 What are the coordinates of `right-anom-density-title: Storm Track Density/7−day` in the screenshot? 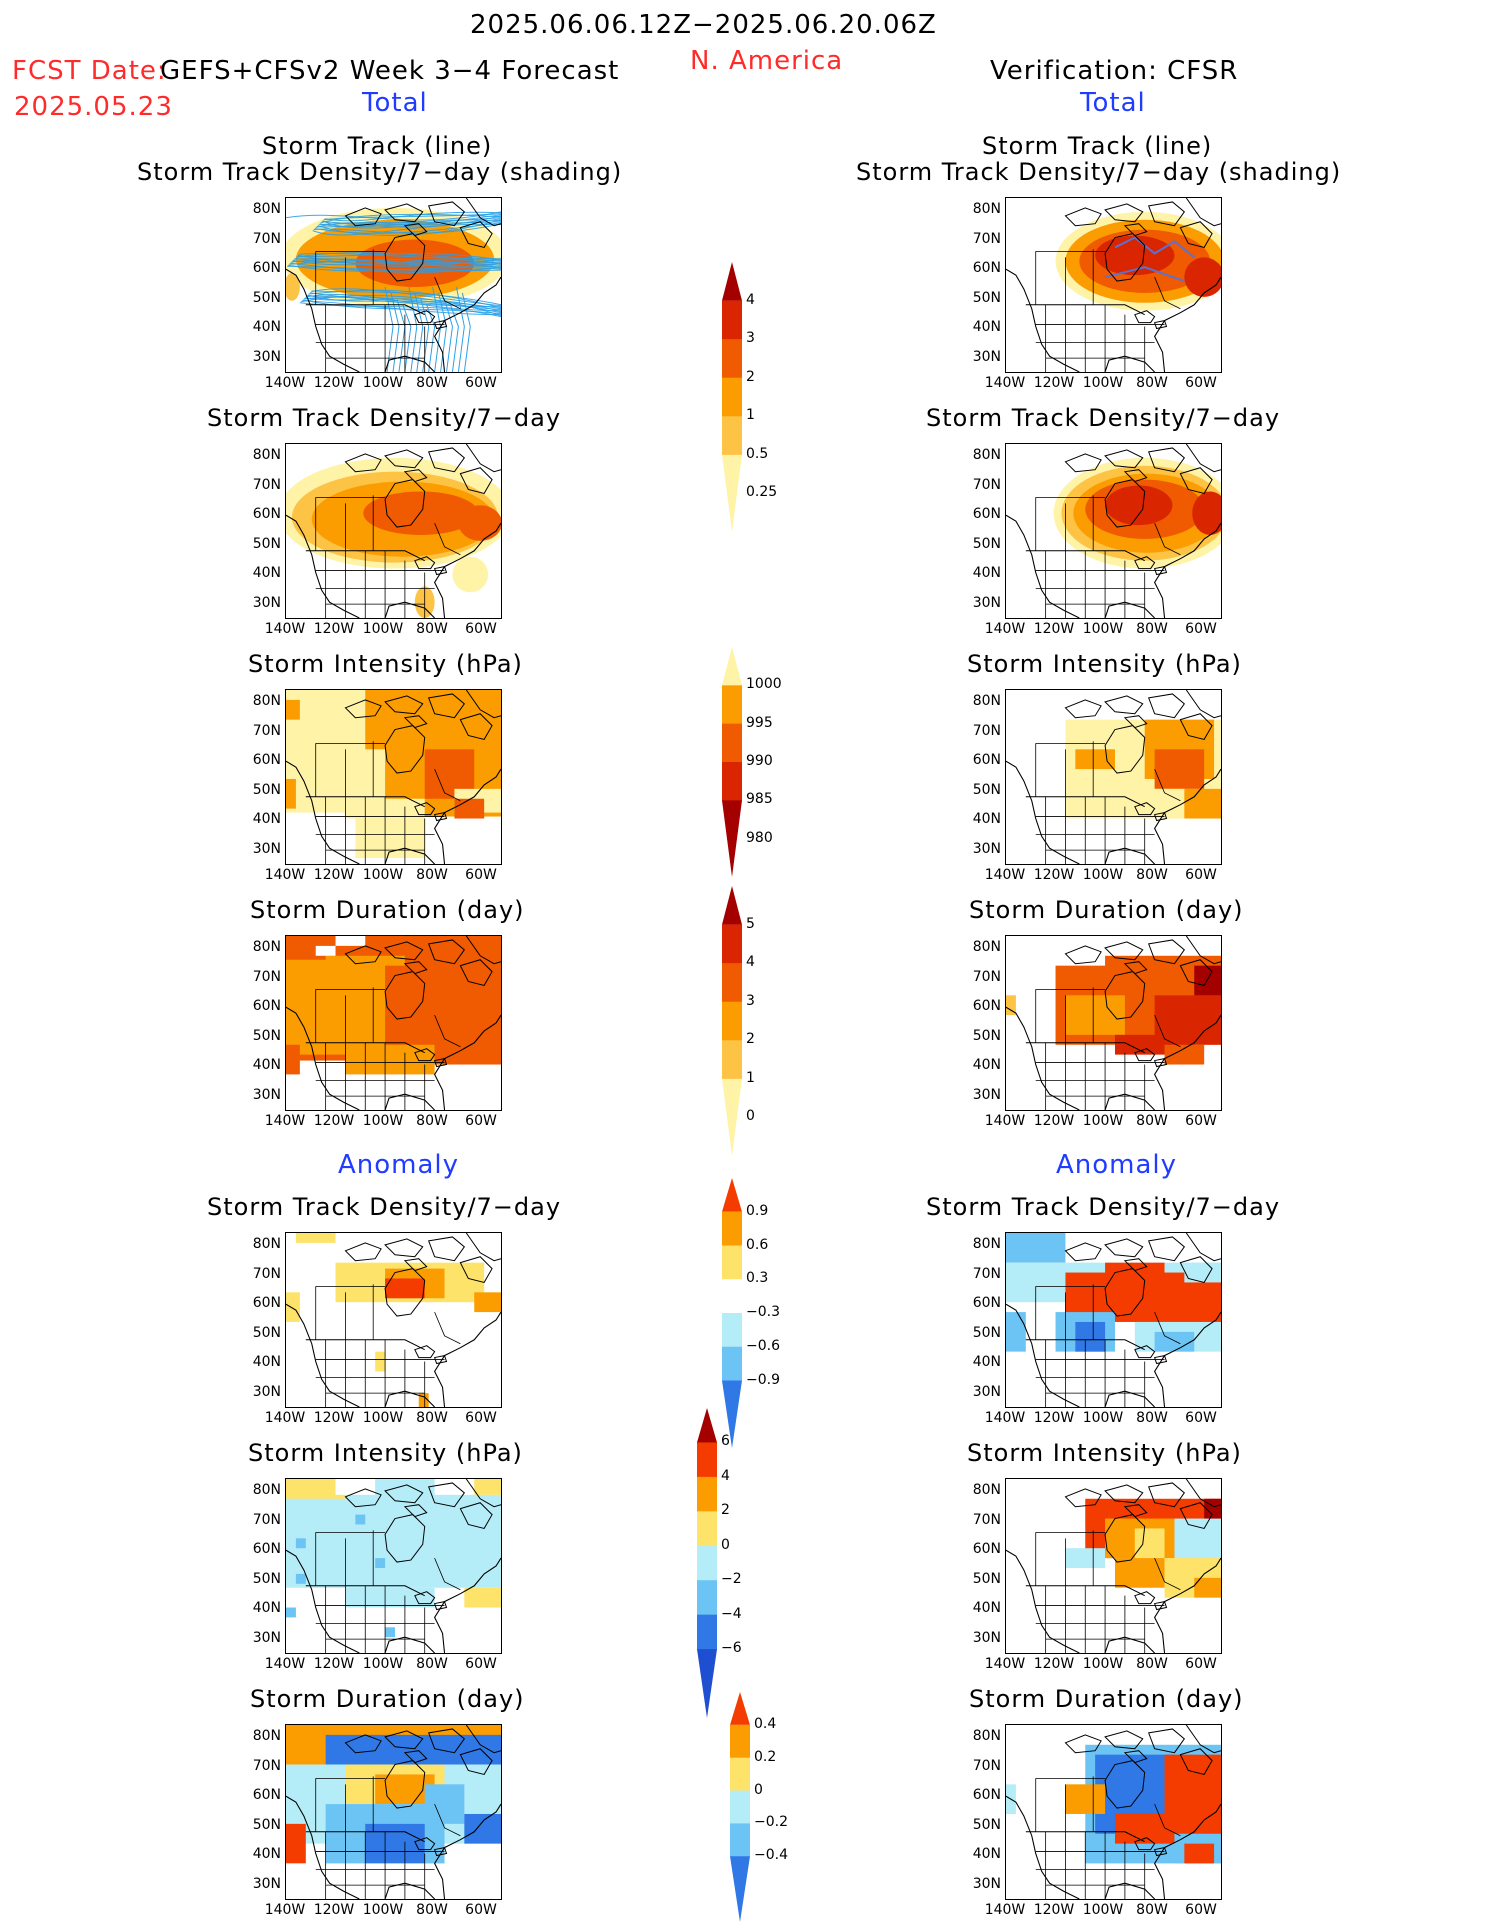 It's located at (1103, 1207).